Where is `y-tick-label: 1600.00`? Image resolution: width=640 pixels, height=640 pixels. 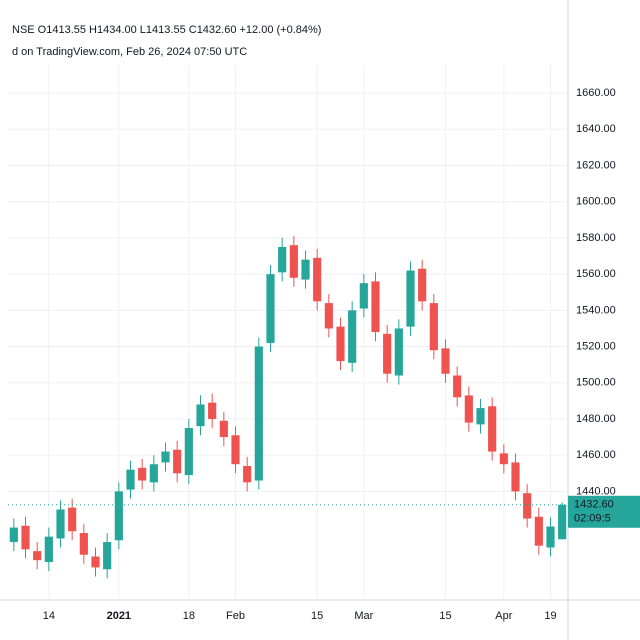 y-tick-label: 1600.00 is located at coordinates (596, 202).